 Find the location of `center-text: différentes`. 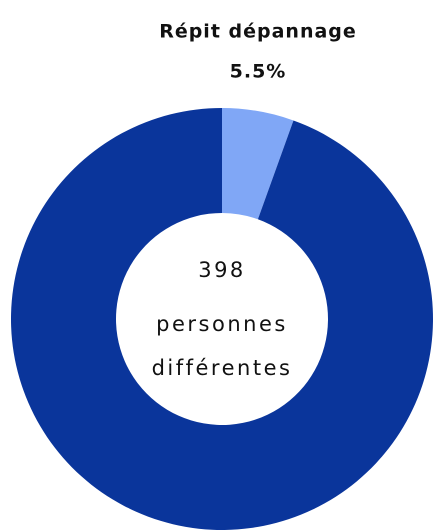

center-text: différentes is located at coordinates (222, 368).